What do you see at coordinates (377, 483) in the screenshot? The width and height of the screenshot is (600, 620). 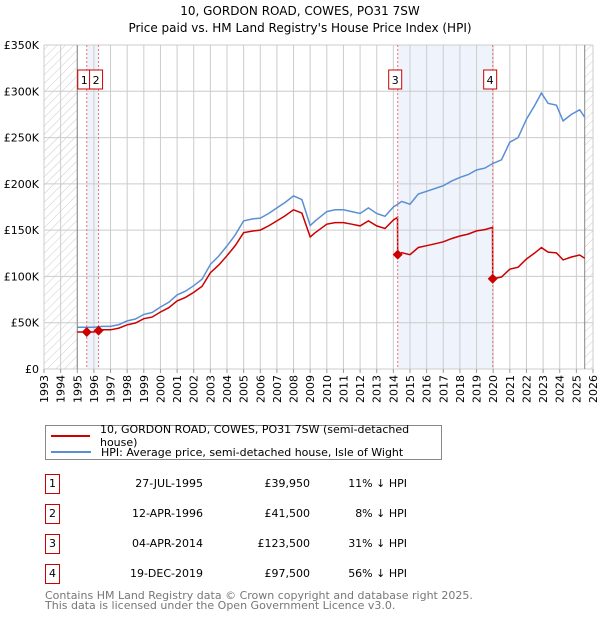 I see `sale-hpi-diff: 11% ↓ HPI` at bounding box center [377, 483].